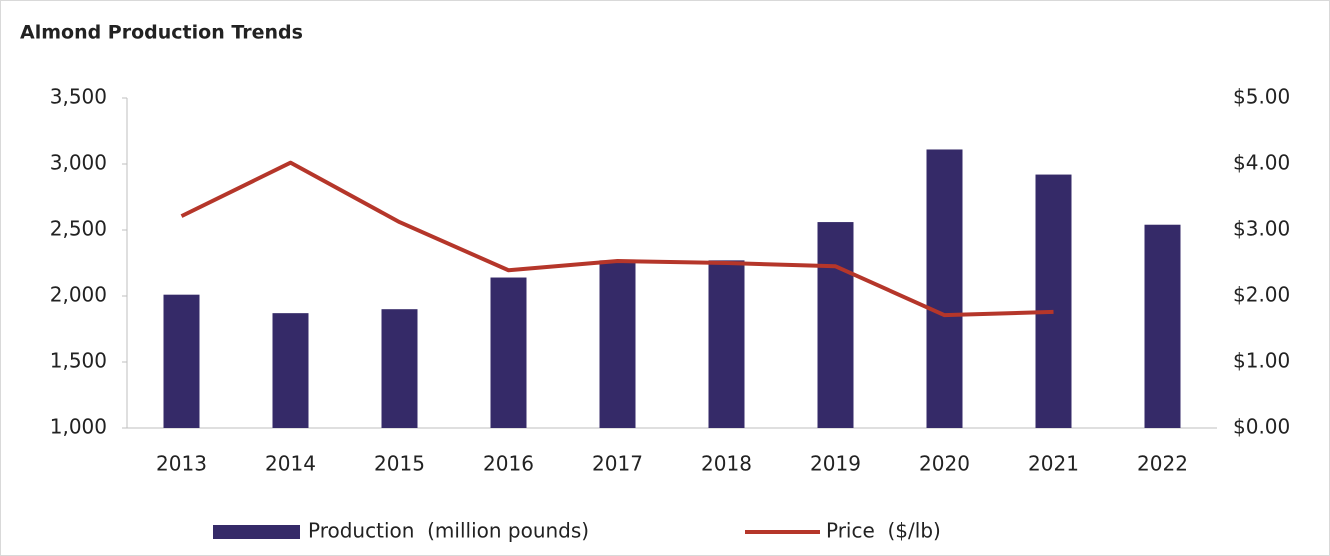  Describe the element at coordinates (1261, 427) in the screenshot. I see `y2-tick-label: $0.00` at that location.